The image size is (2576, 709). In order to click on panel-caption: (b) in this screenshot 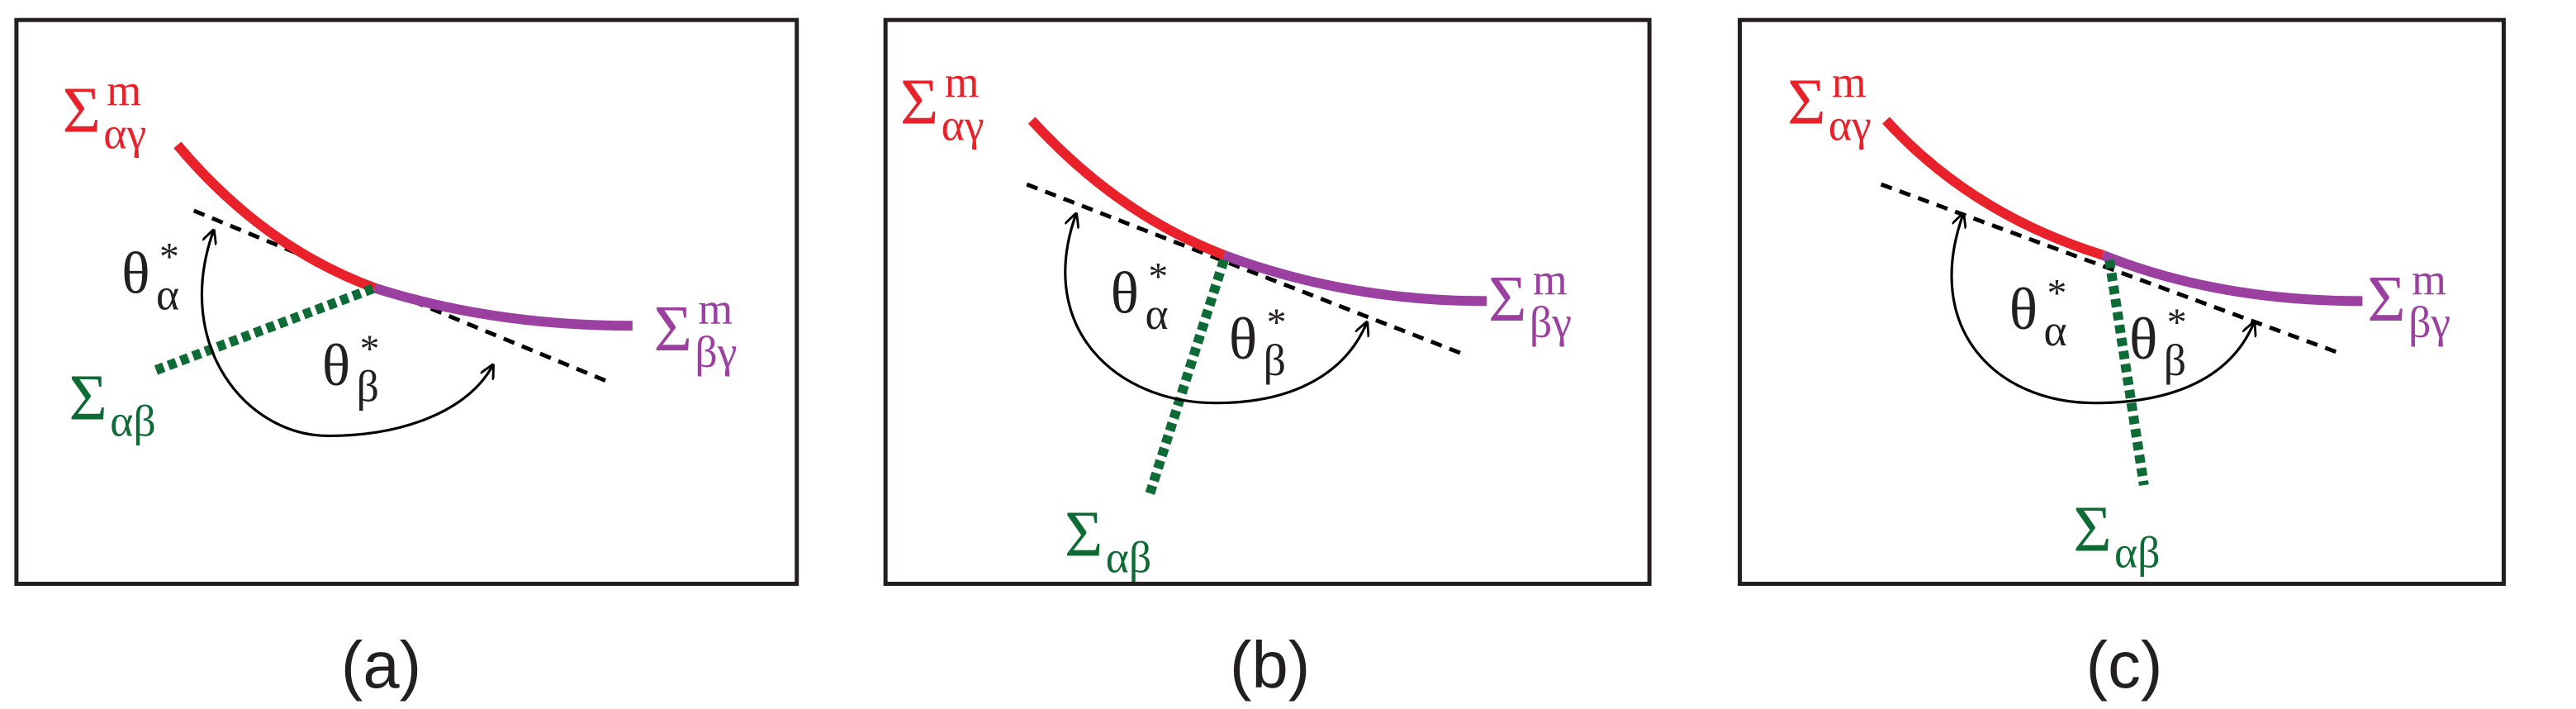, I will do `click(1270, 665)`.